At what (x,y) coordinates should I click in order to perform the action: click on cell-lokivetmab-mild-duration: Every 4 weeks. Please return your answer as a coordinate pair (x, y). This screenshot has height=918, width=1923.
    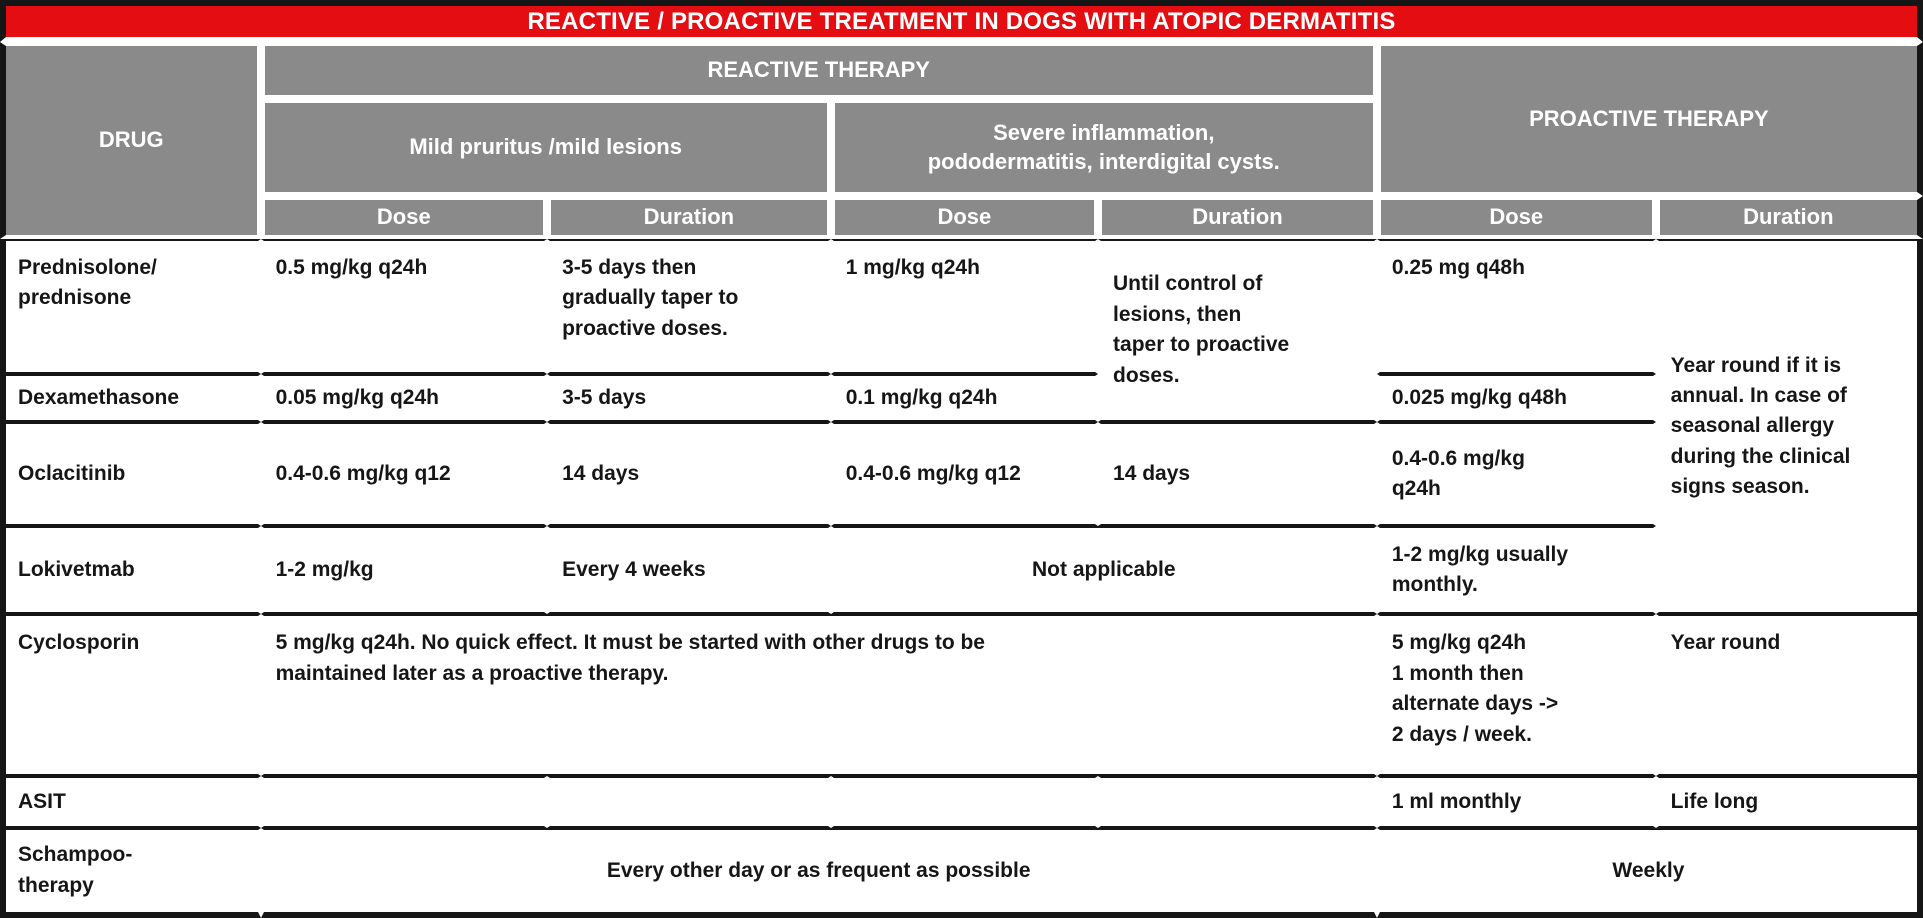
    Looking at the image, I should click on (689, 570).